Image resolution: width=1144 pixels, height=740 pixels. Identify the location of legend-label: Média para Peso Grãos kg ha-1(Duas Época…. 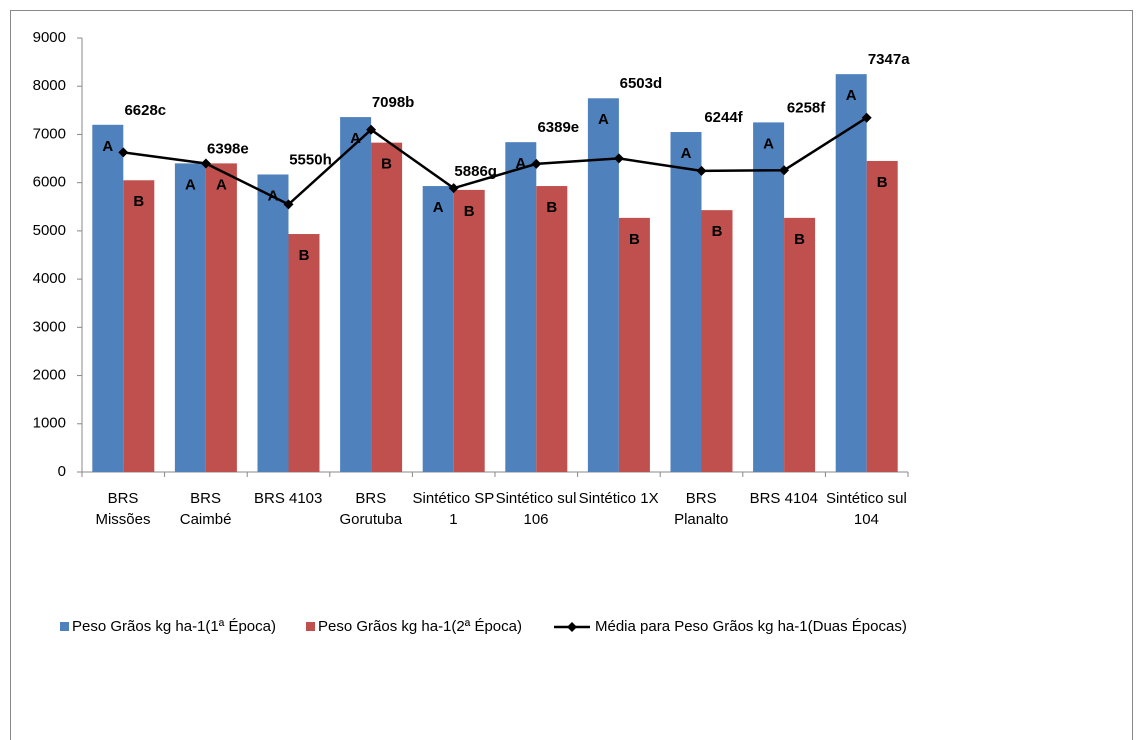
(751, 626).